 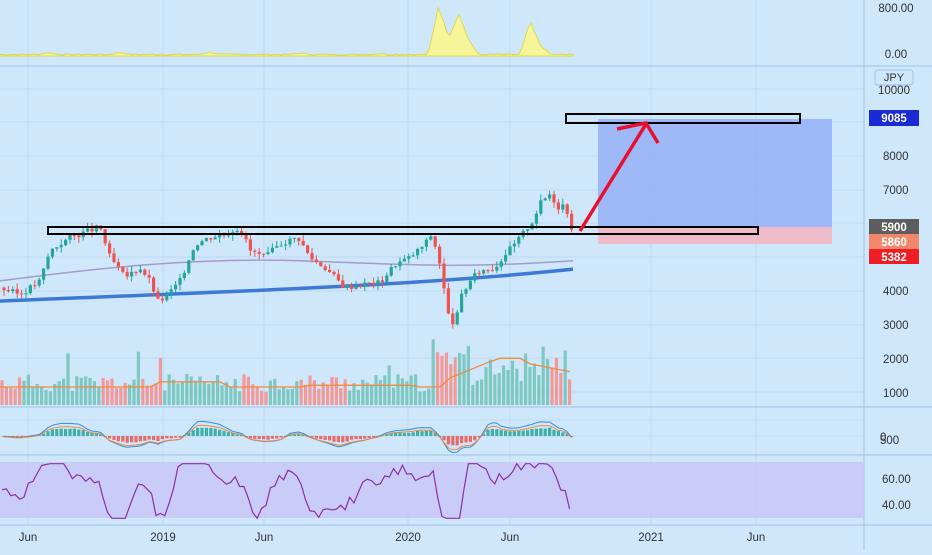 I want to click on time-axis: Jun 2019 Jun 2020 Jun 2021 Jun, so click(x=392, y=538).